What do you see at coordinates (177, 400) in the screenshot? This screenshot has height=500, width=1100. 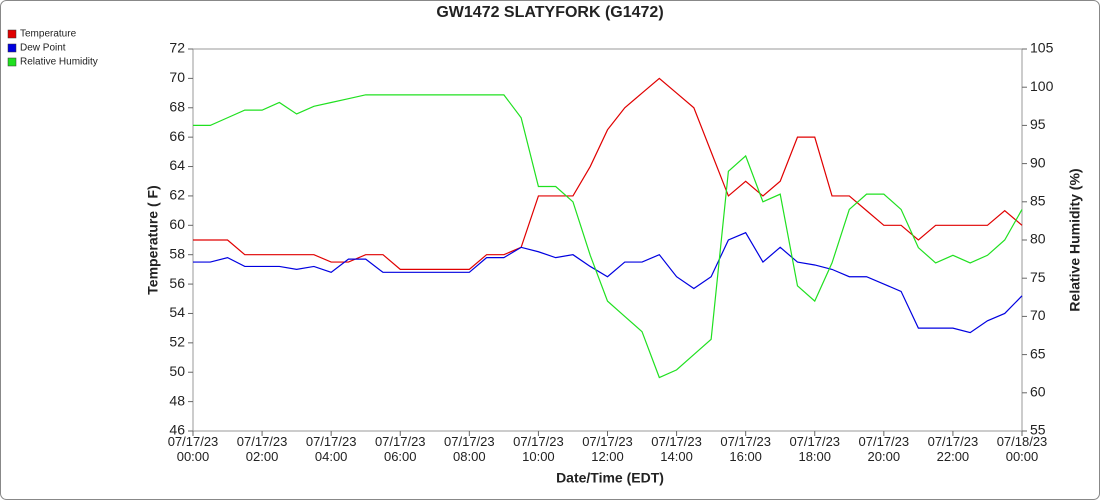 I see `y-tick-label: 48` at bounding box center [177, 400].